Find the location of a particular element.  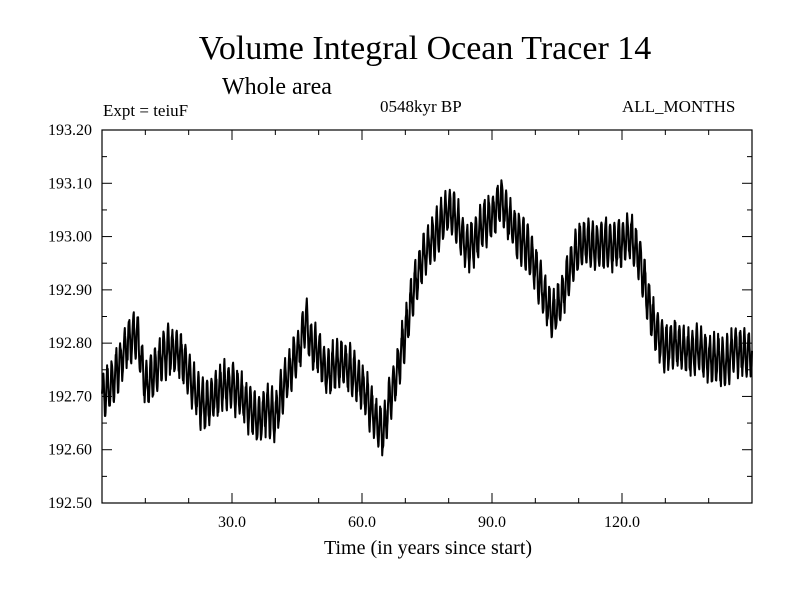

y-tick-label: 193.20 is located at coordinates (70, 130).